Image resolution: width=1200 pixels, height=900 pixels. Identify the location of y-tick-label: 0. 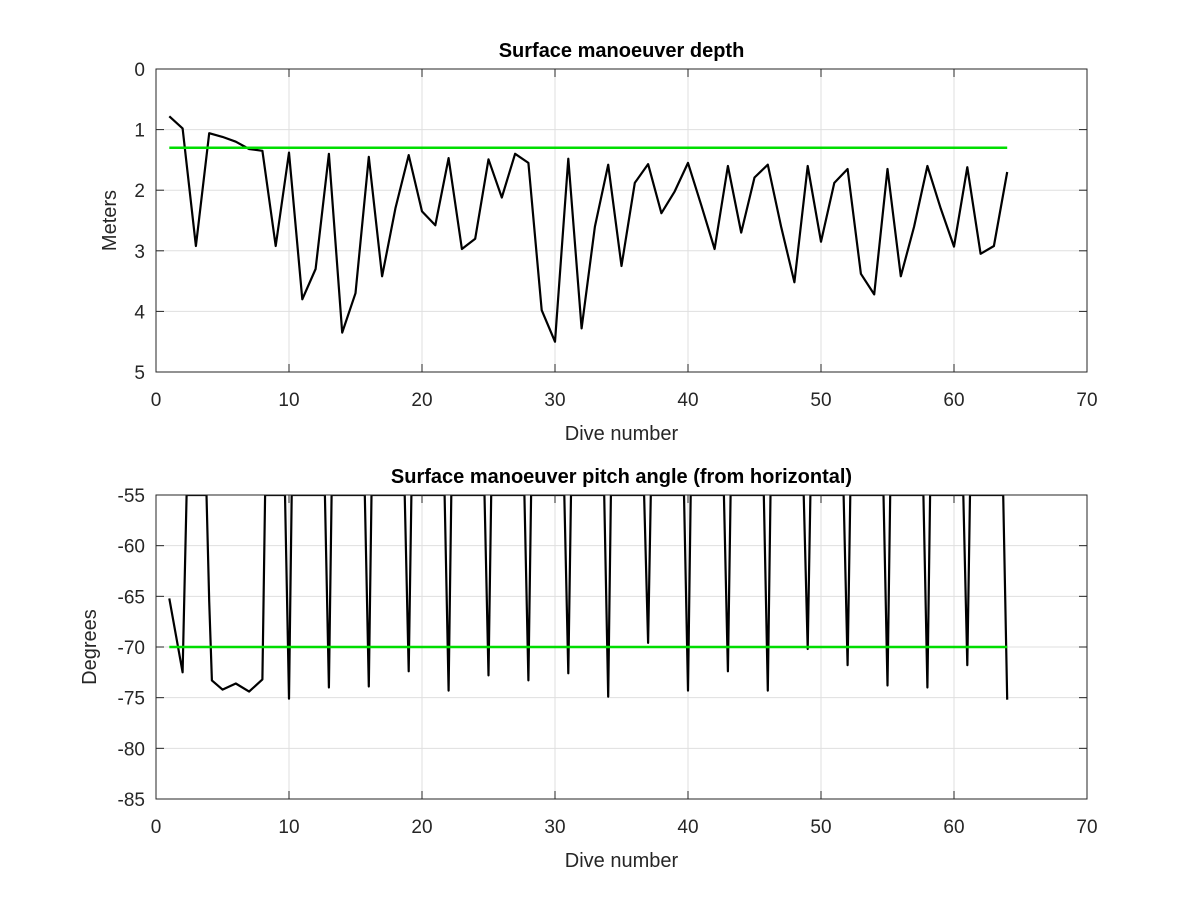
(139, 70).